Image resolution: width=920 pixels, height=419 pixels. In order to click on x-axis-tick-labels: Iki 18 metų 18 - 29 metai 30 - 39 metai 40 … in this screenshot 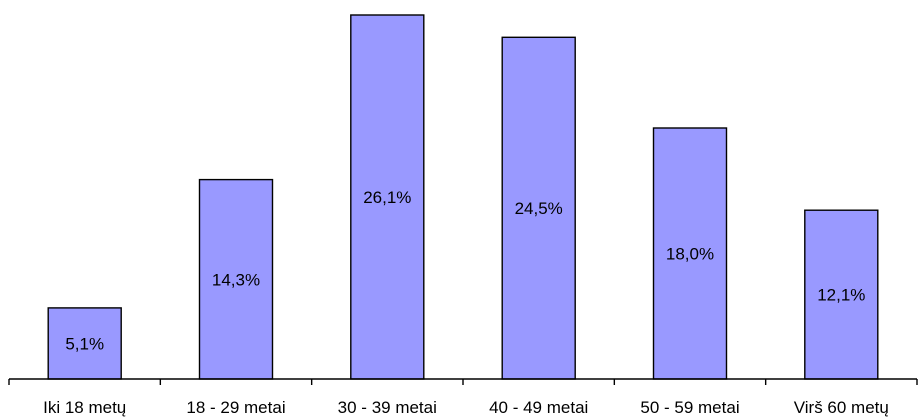, I will do `click(466, 407)`.